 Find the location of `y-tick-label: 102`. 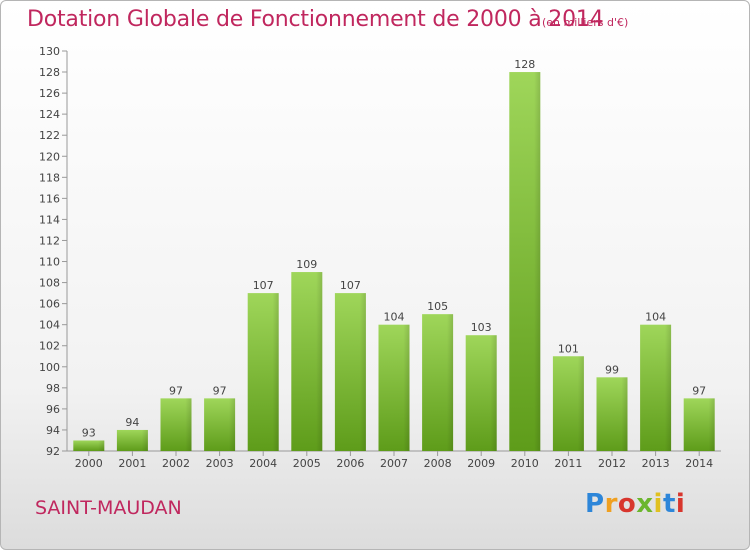

y-tick-label: 102 is located at coordinates (49, 346).